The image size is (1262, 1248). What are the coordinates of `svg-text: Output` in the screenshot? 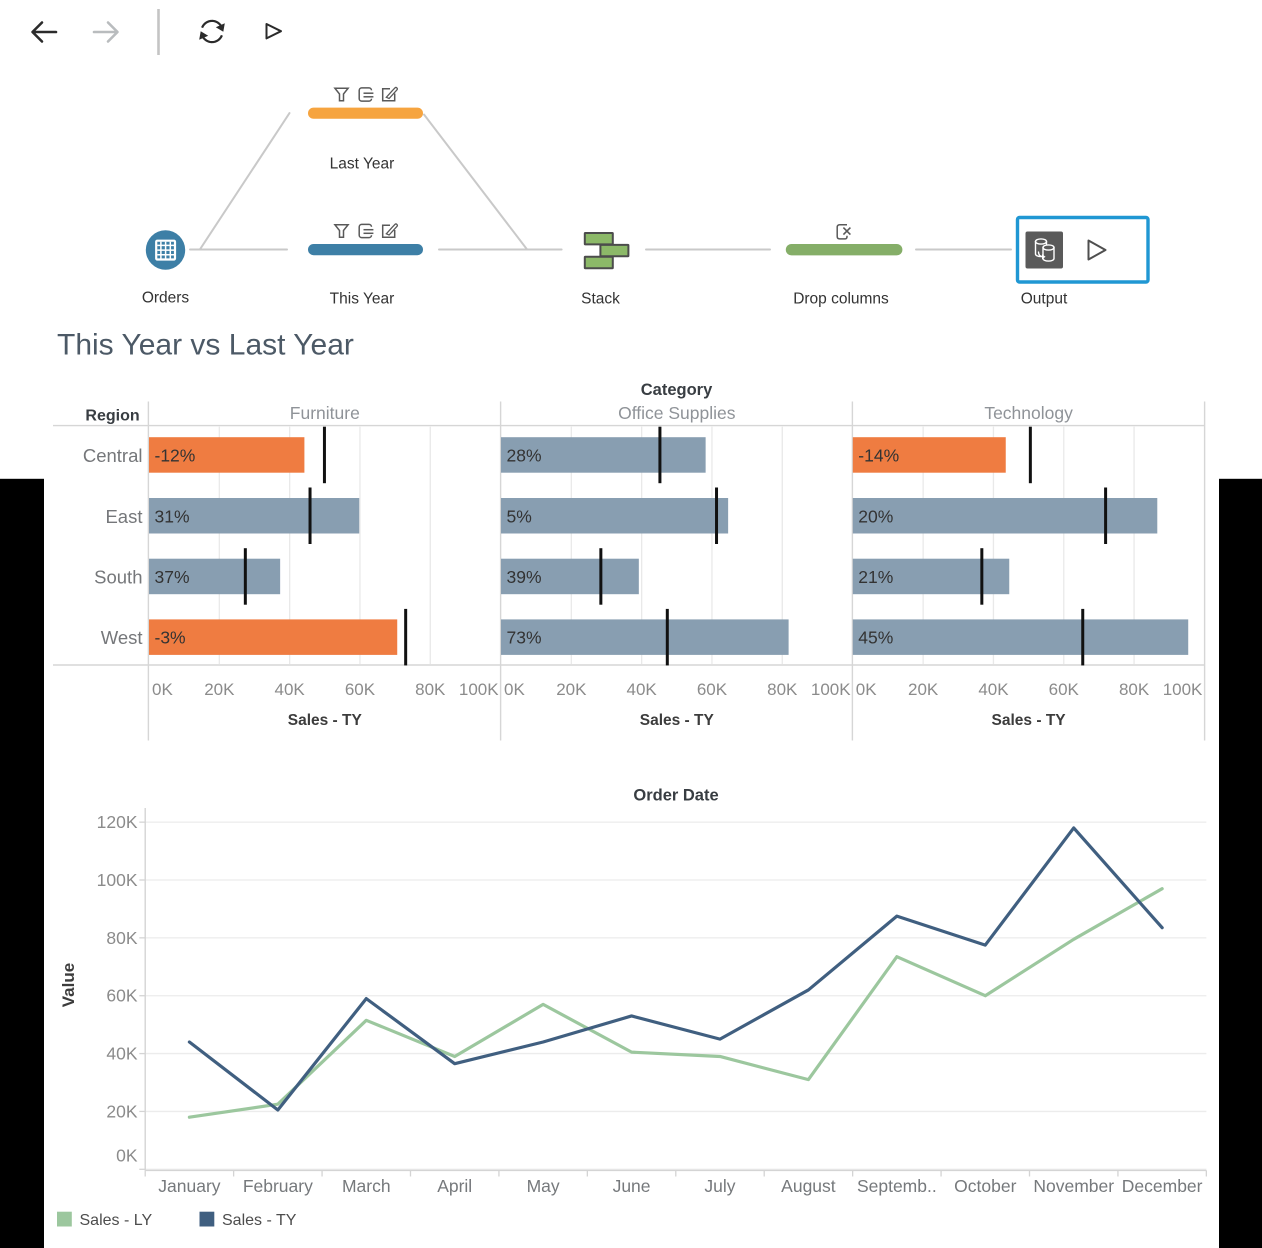 It's located at (1044, 299).